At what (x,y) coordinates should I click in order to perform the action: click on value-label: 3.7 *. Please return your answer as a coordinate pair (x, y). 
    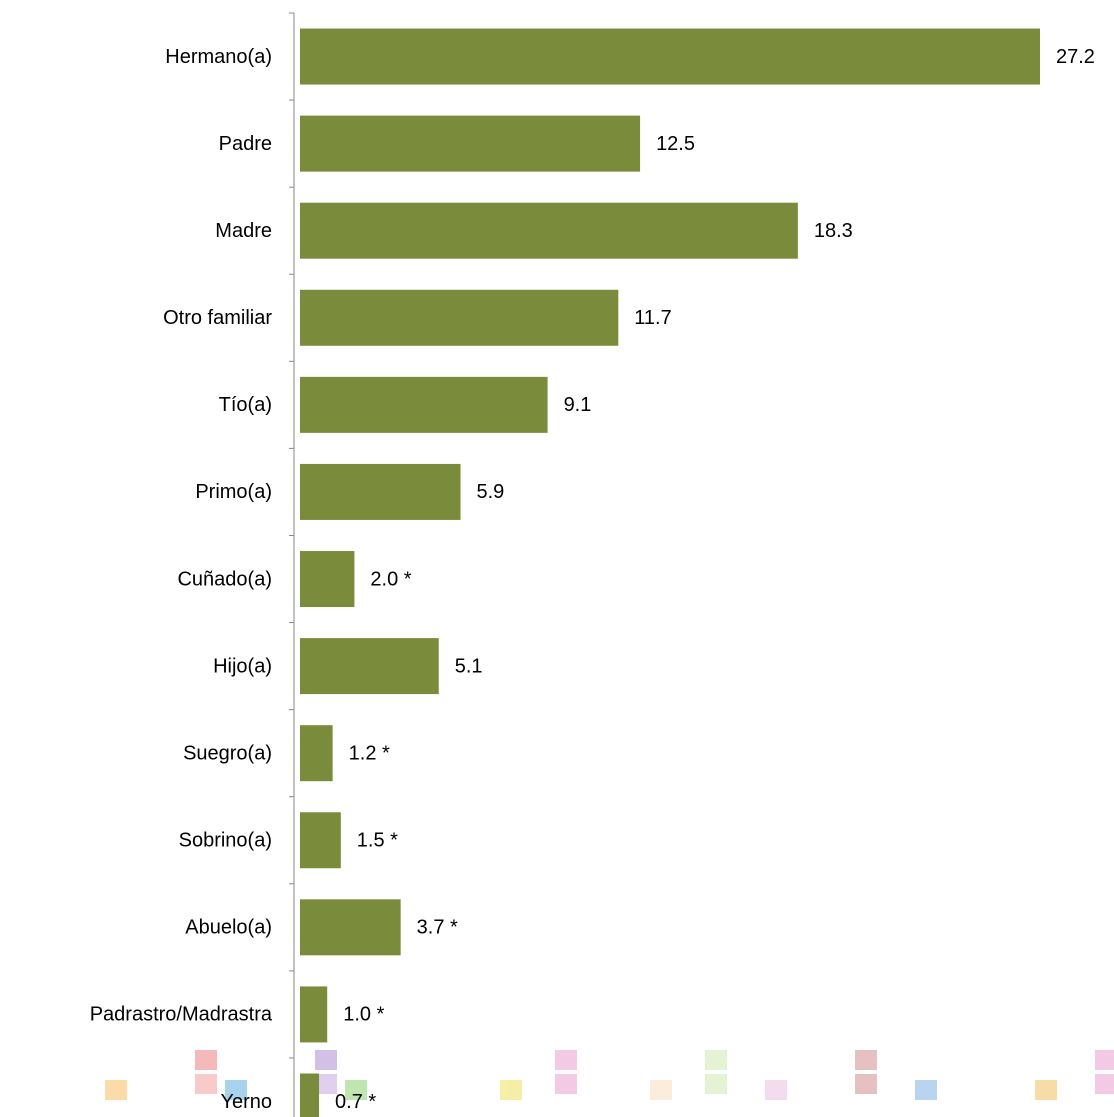
    Looking at the image, I should click on (437, 928).